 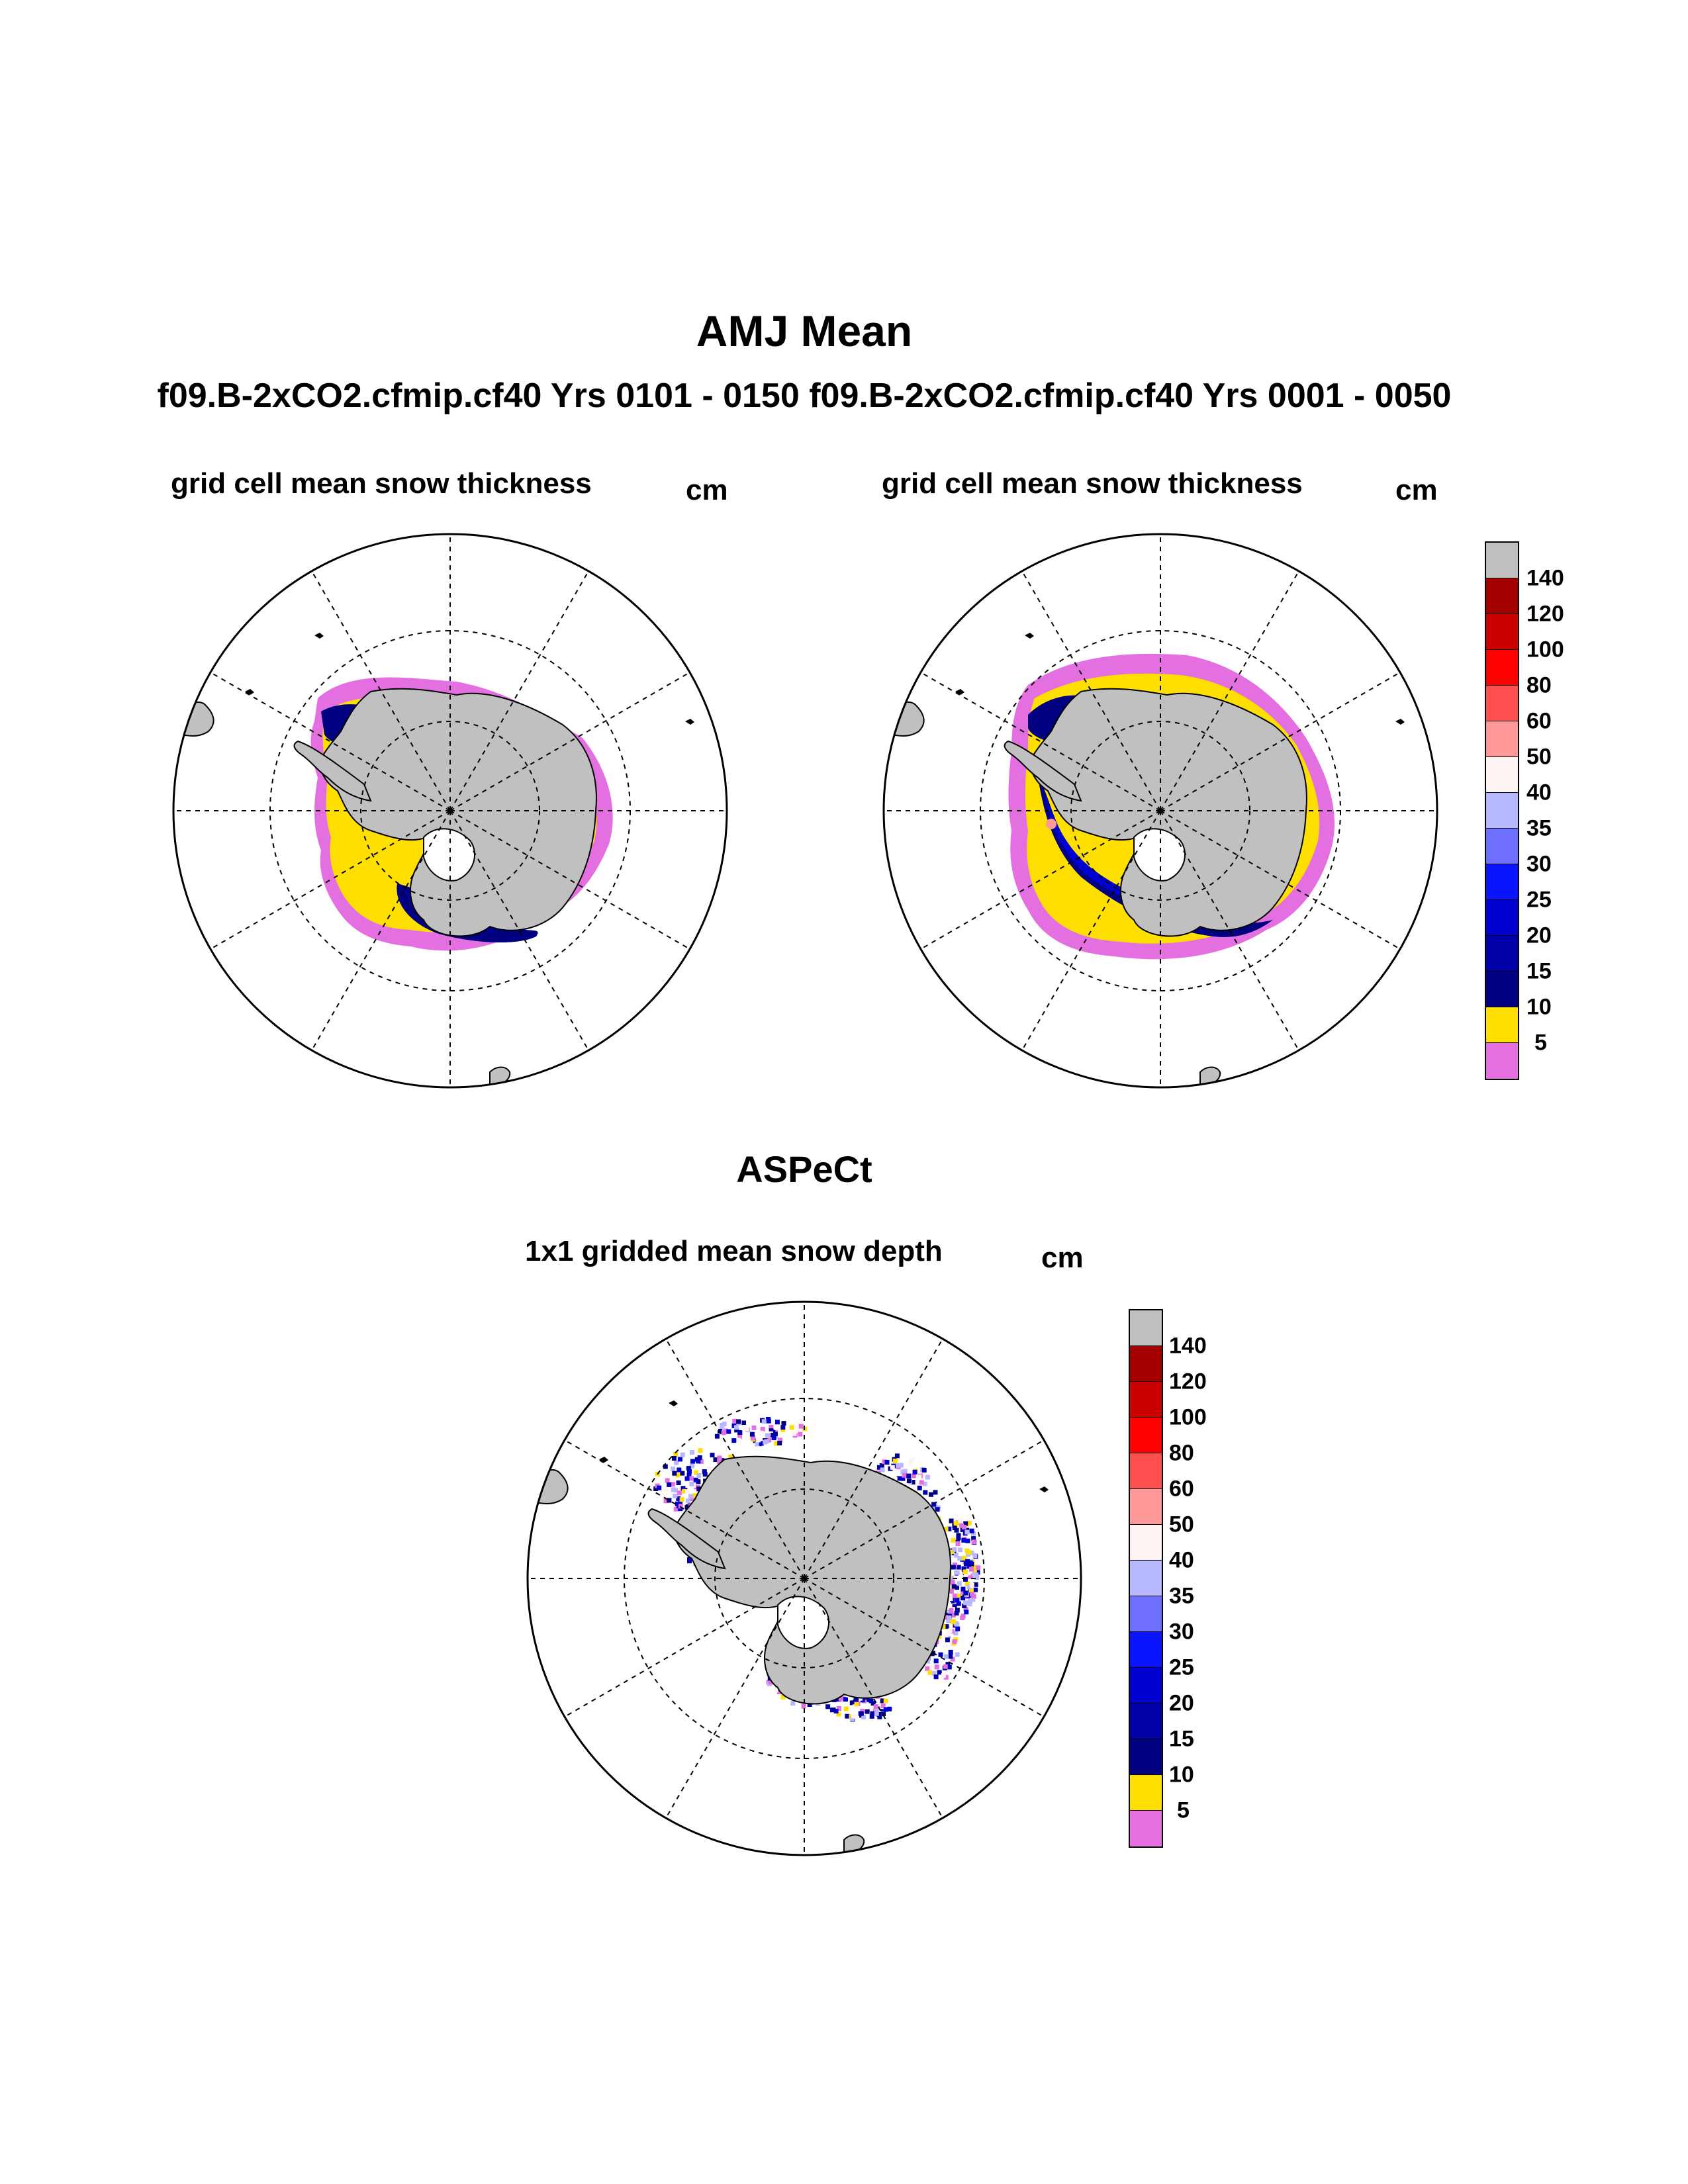 What do you see at coordinates (450, 811) in the screenshot?
I see `left-polar-map` at bounding box center [450, 811].